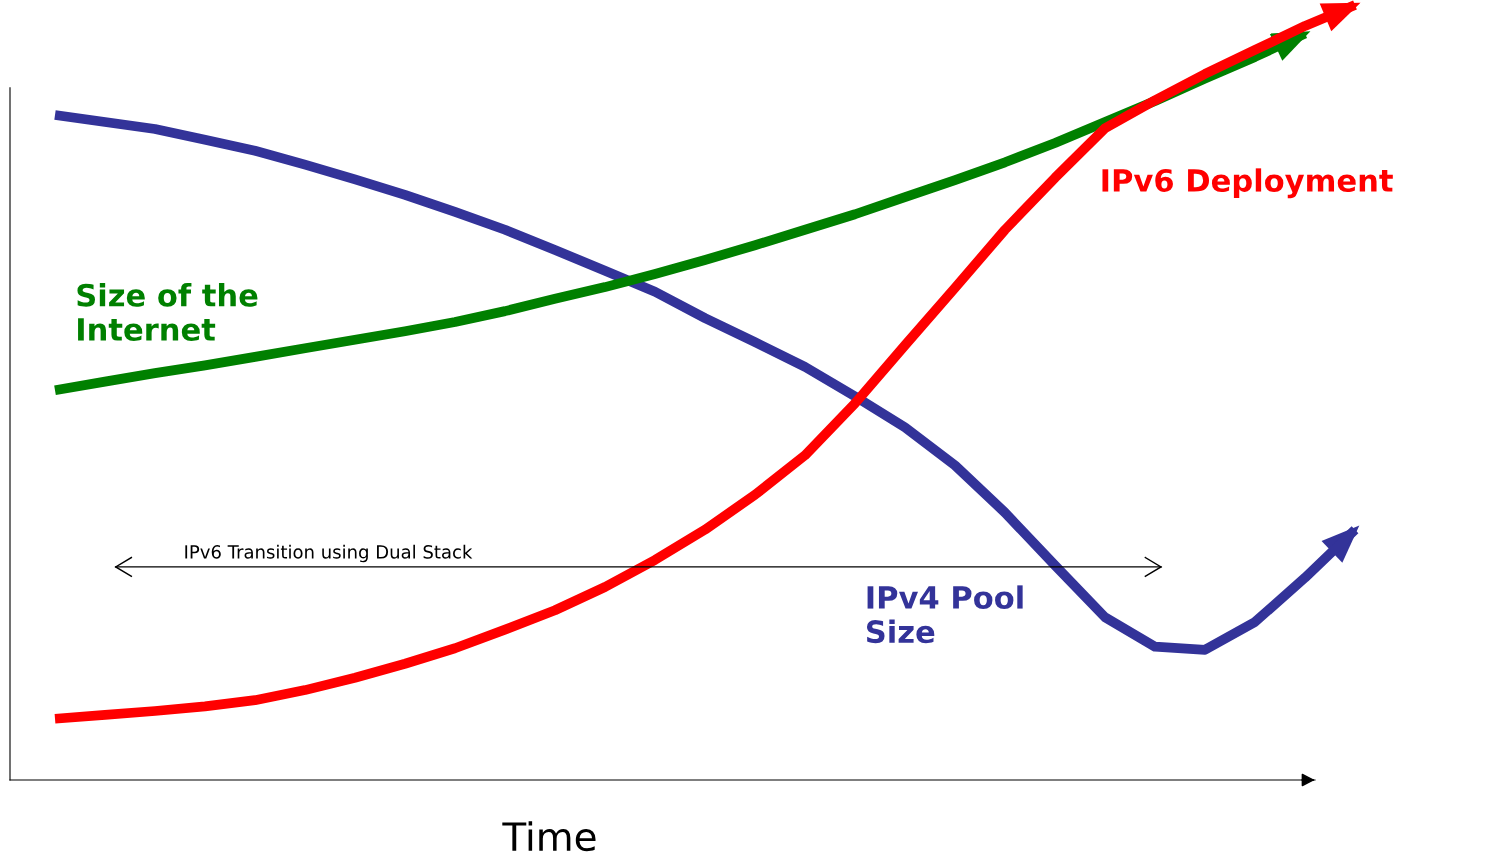  I want to click on series-label: IPv6 Deployment, so click(1247, 183).